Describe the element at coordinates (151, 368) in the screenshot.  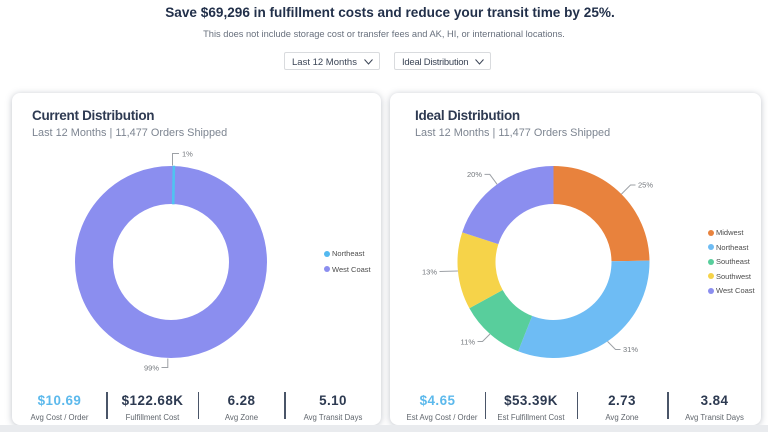
I see `svg-text: 99%` at that location.